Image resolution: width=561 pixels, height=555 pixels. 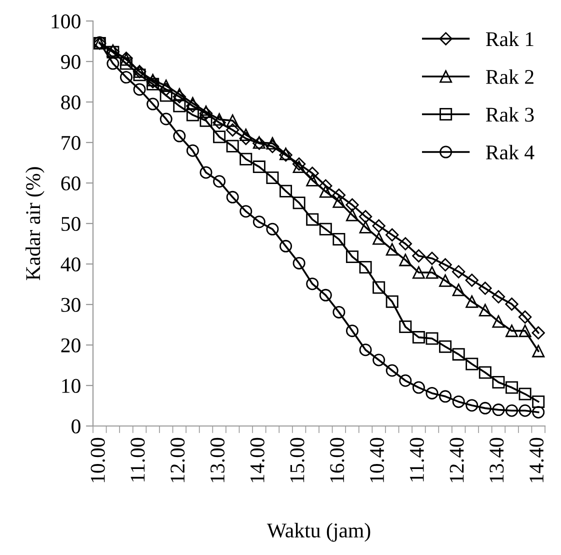 I want to click on y-tick-label: 80, so click(x=70, y=102).